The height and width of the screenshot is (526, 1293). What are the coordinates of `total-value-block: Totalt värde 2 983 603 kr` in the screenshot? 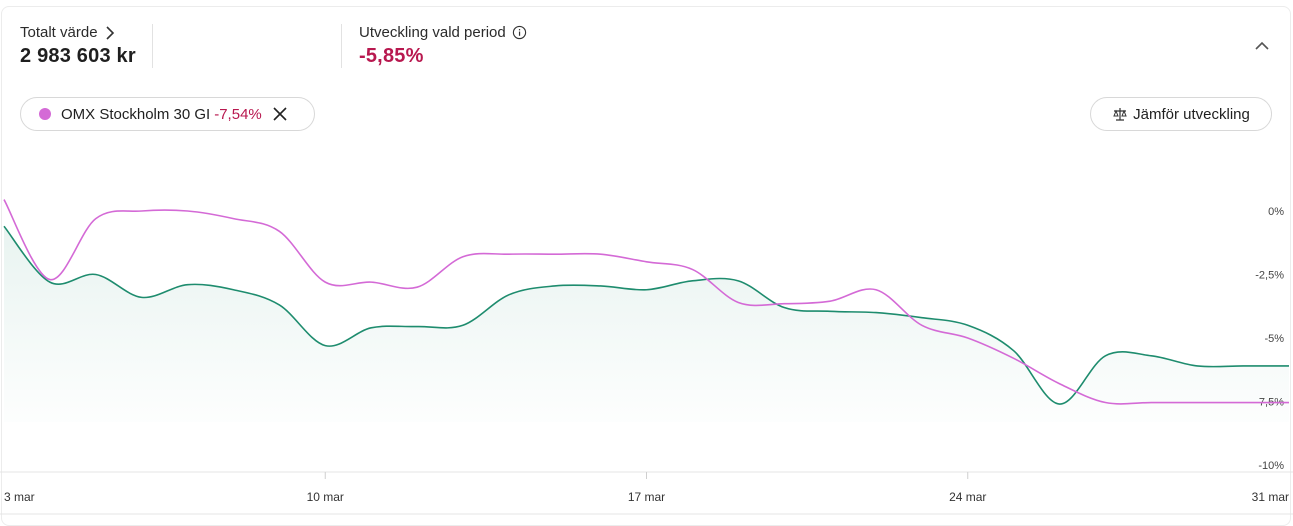 It's located at (78, 46).